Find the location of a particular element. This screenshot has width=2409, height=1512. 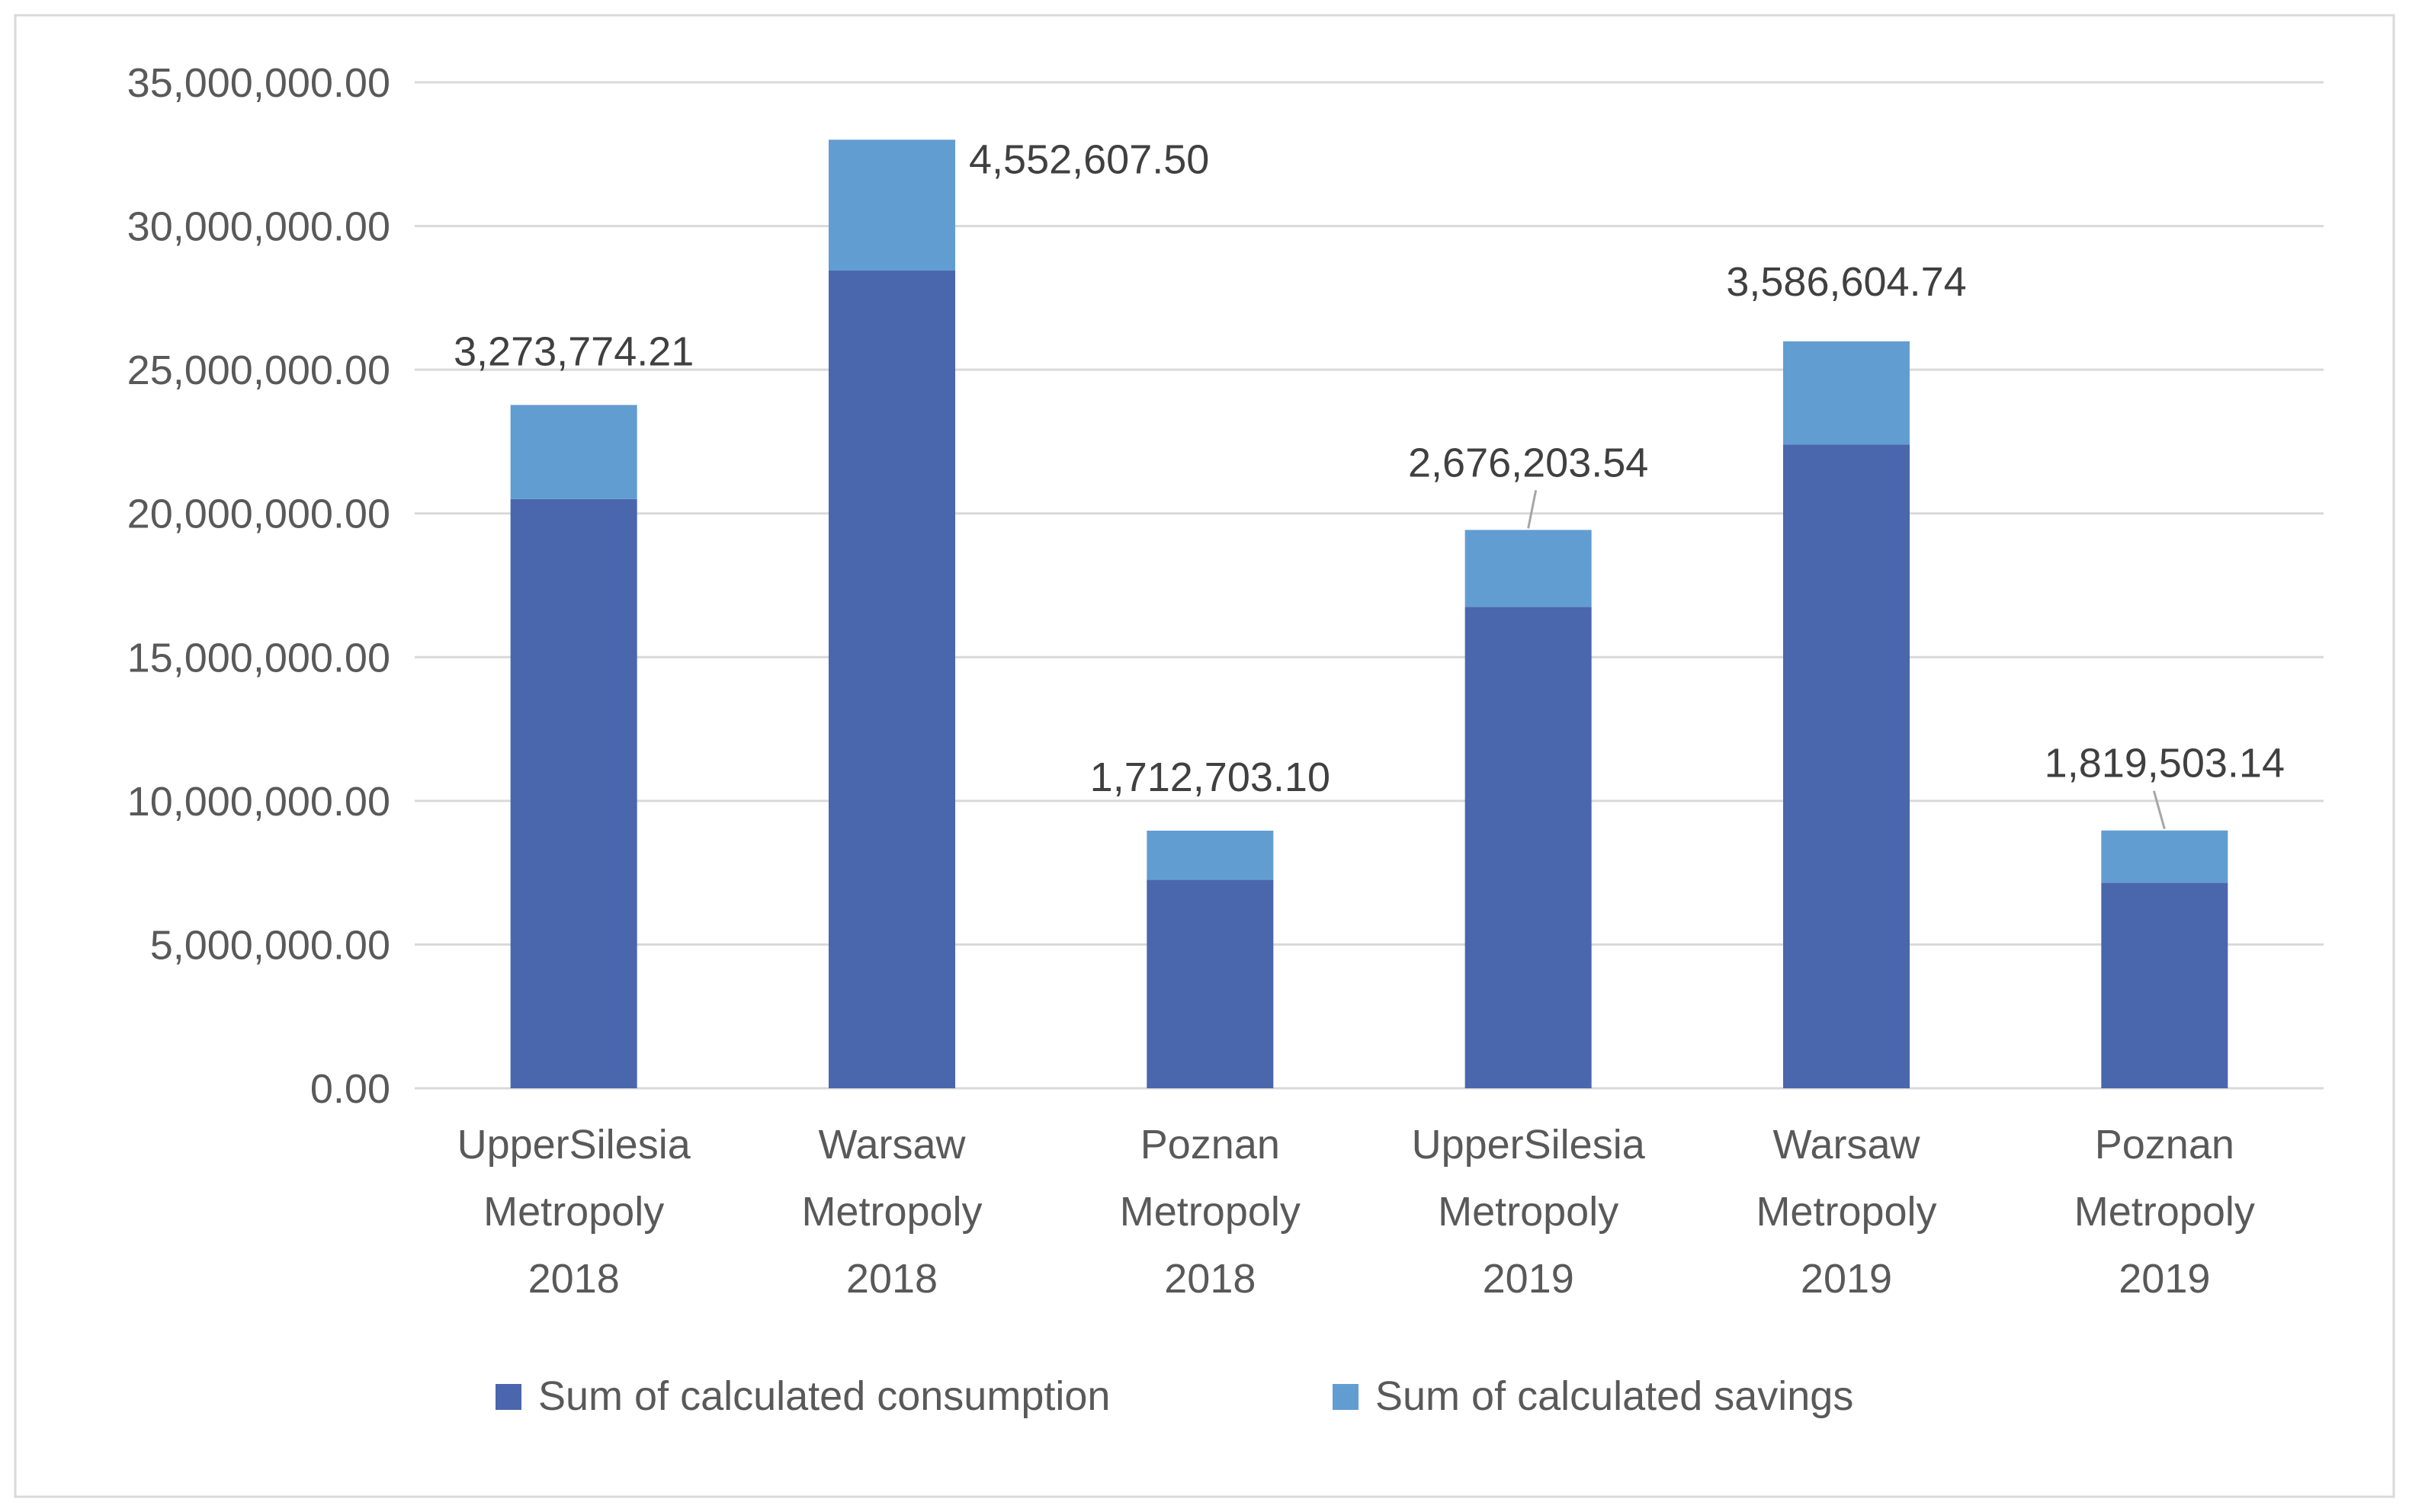

x-category-label: Warsaw Metropoly 2018 is located at coordinates (891, 1212).